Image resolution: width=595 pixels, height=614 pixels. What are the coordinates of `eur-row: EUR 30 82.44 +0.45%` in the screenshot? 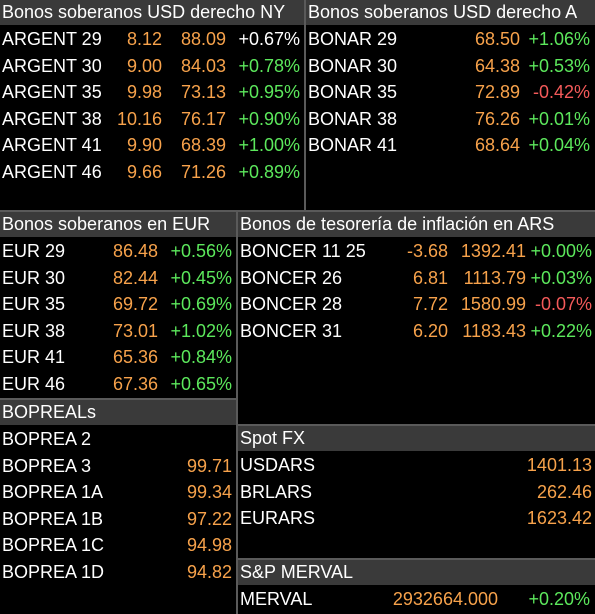 It's located at (118, 278).